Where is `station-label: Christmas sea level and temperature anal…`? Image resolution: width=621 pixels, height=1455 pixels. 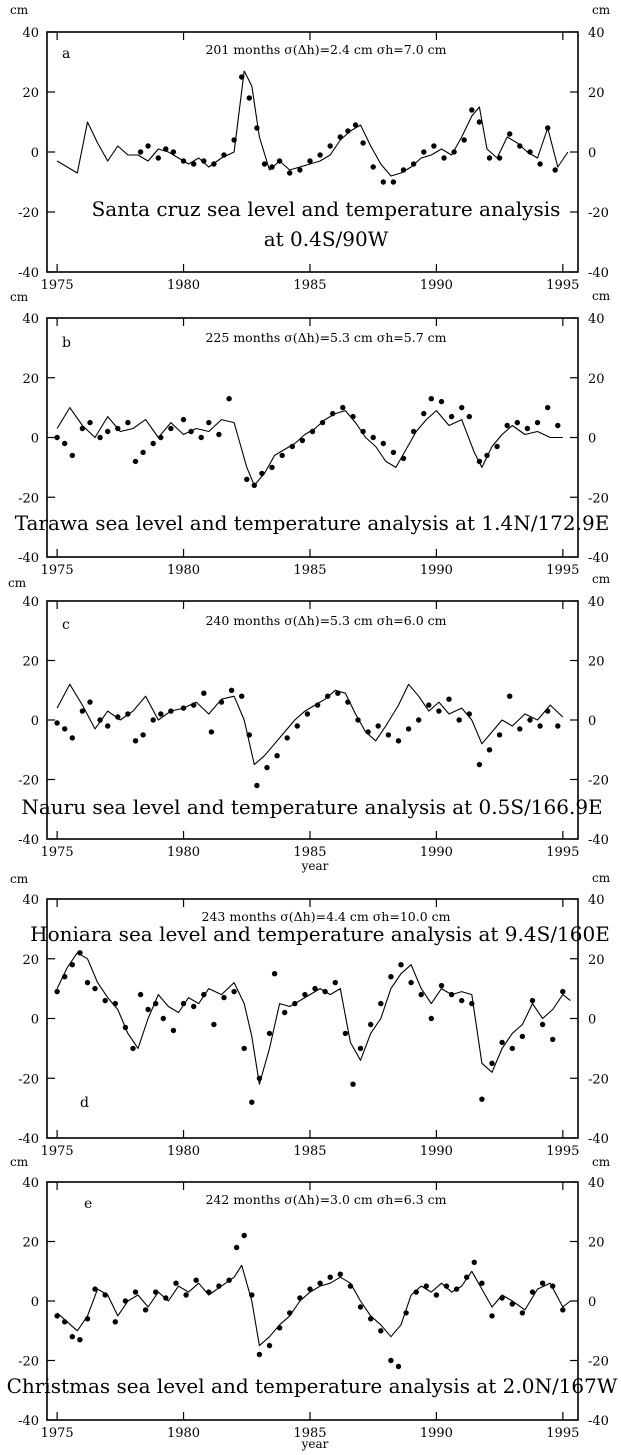 station-label: Christmas sea level and temperature anal… is located at coordinates (312, 1386).